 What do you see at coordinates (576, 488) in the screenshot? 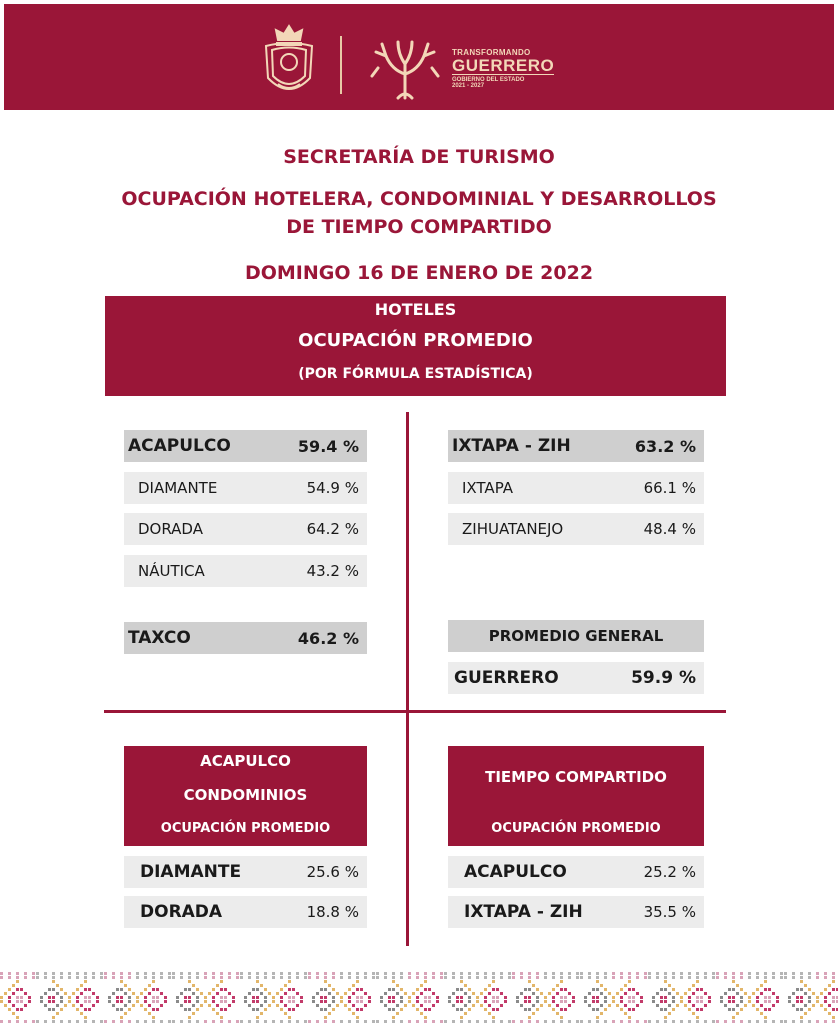
I see `ixtapa-row: IXTAPA 66.1 %` at bounding box center [576, 488].